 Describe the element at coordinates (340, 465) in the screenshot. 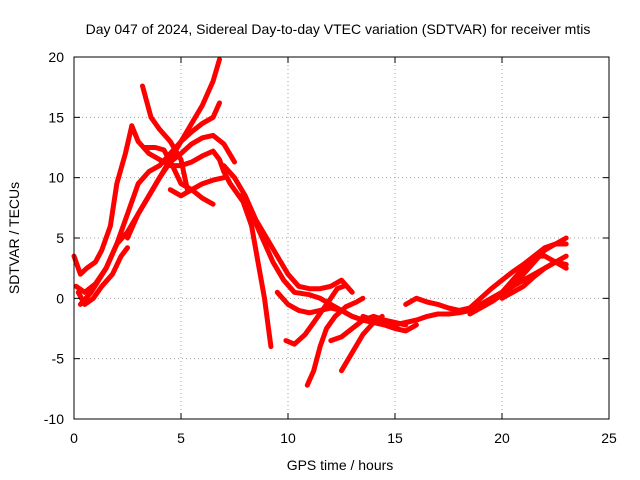

I see `x-axis-label: GPS time / hours` at that location.